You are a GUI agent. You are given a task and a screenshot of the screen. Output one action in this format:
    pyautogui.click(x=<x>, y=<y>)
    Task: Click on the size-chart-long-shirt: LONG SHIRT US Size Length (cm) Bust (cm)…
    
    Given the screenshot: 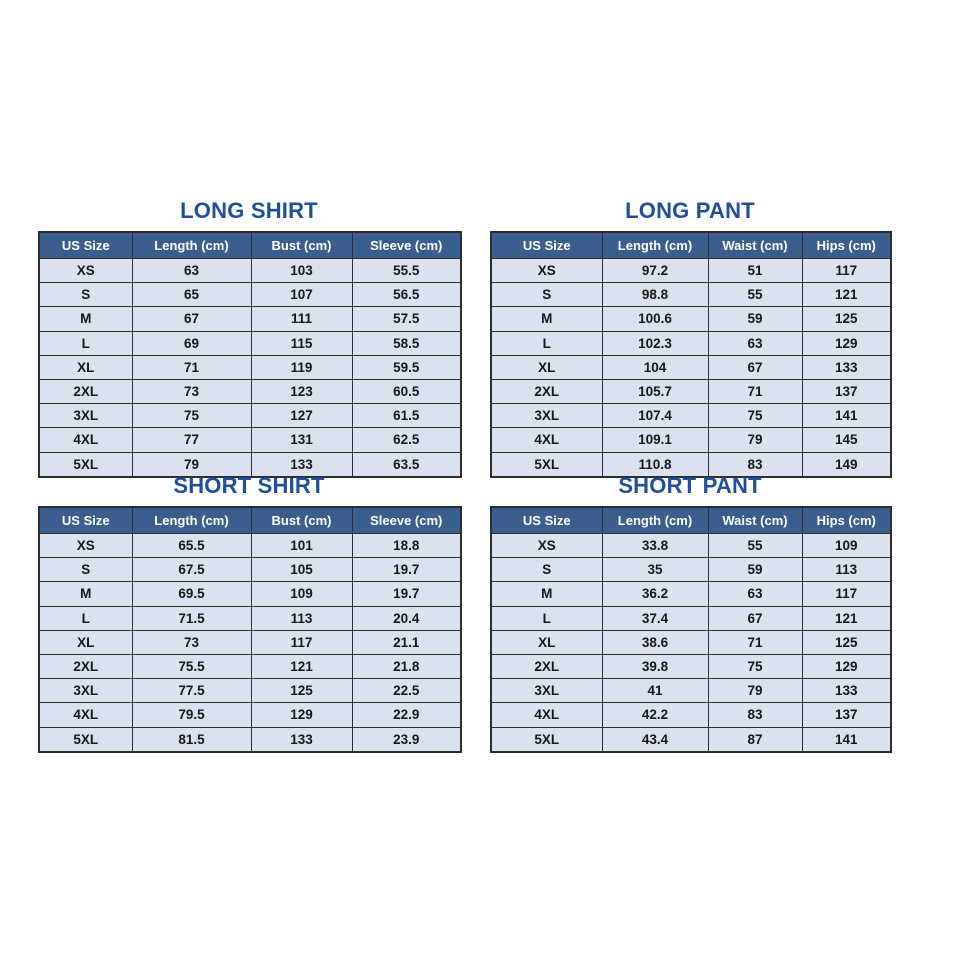 What is the action you would take?
    pyautogui.click(x=250, y=337)
    